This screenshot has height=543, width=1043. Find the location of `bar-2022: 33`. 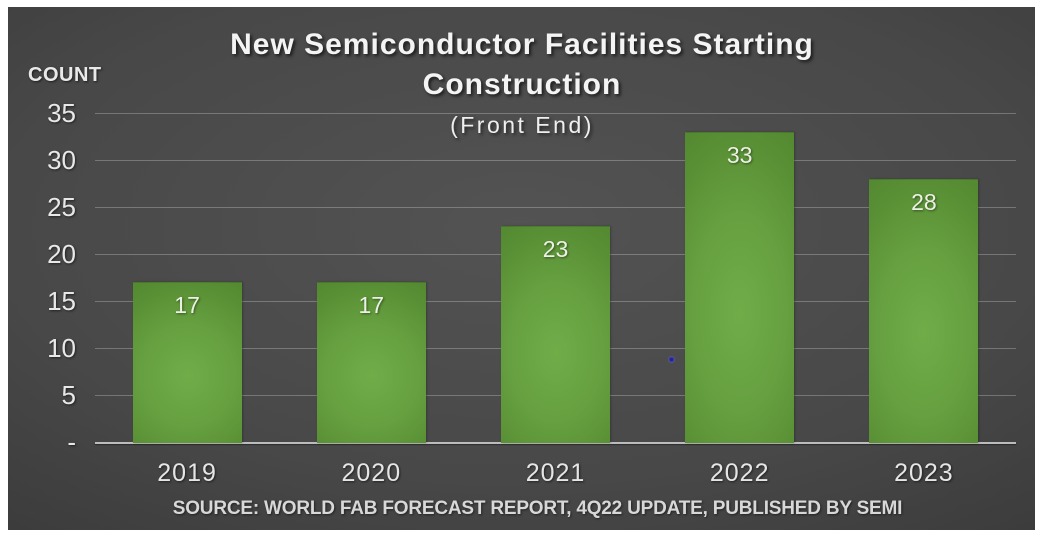

bar-2022: 33 is located at coordinates (740, 287).